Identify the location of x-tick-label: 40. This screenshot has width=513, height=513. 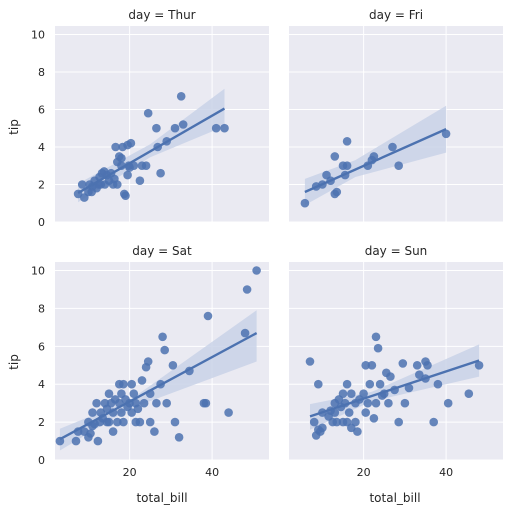
(446, 472).